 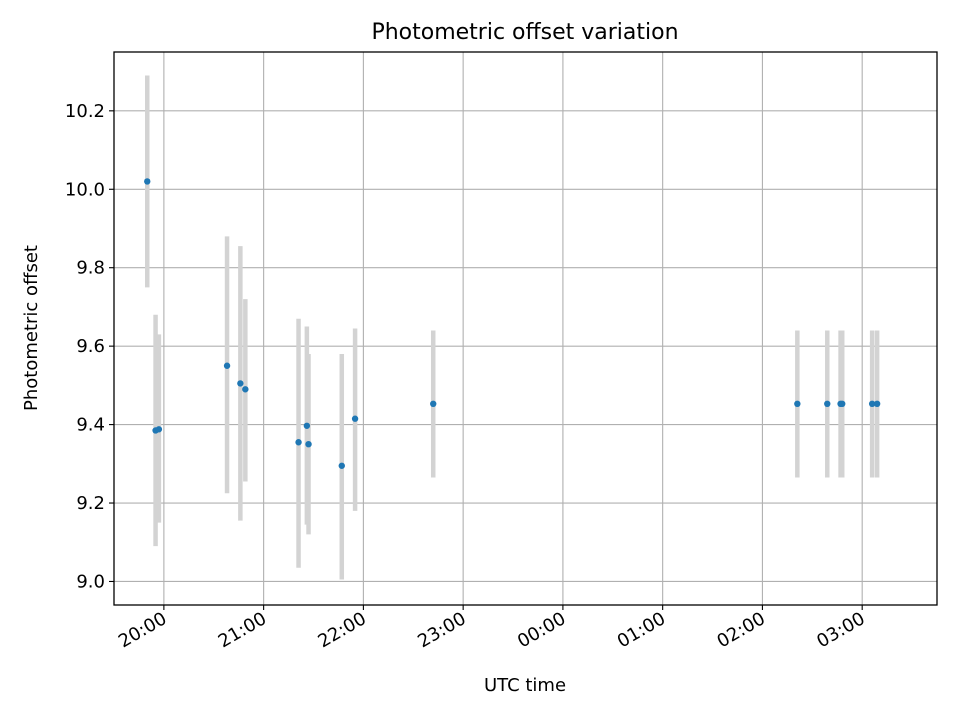 I want to click on y-axis-ticks: 9.0 9.2 9.4 9.6 9.8 10.0 10.2, so click(x=89, y=346).